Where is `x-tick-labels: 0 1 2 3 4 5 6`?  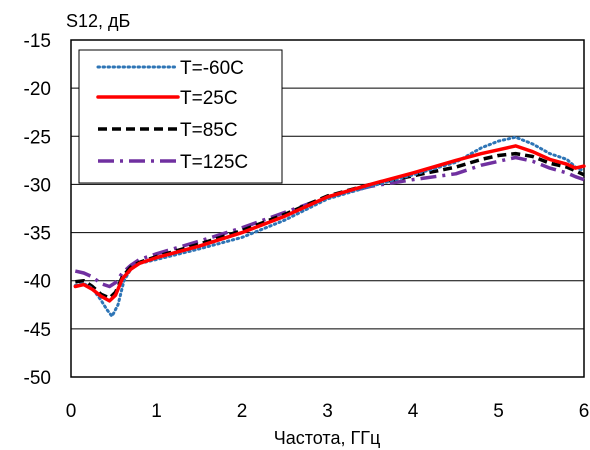 x-tick-labels: 0 1 2 3 4 5 6 is located at coordinates (328, 411).